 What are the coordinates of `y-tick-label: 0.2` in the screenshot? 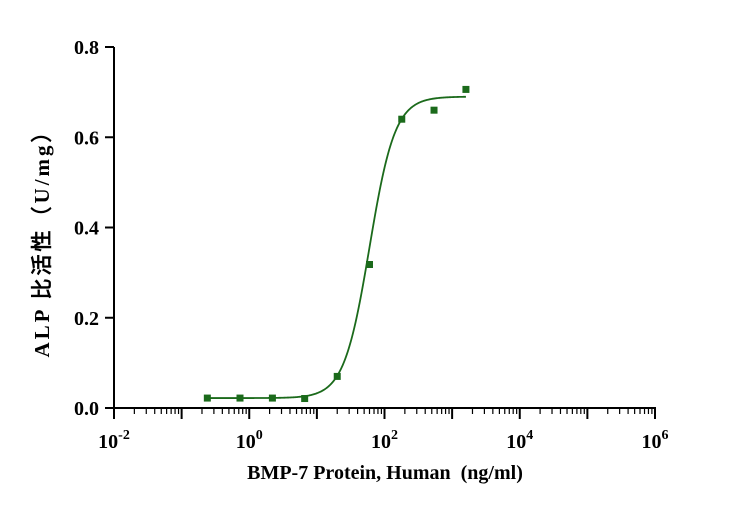 It's located at (86, 319).